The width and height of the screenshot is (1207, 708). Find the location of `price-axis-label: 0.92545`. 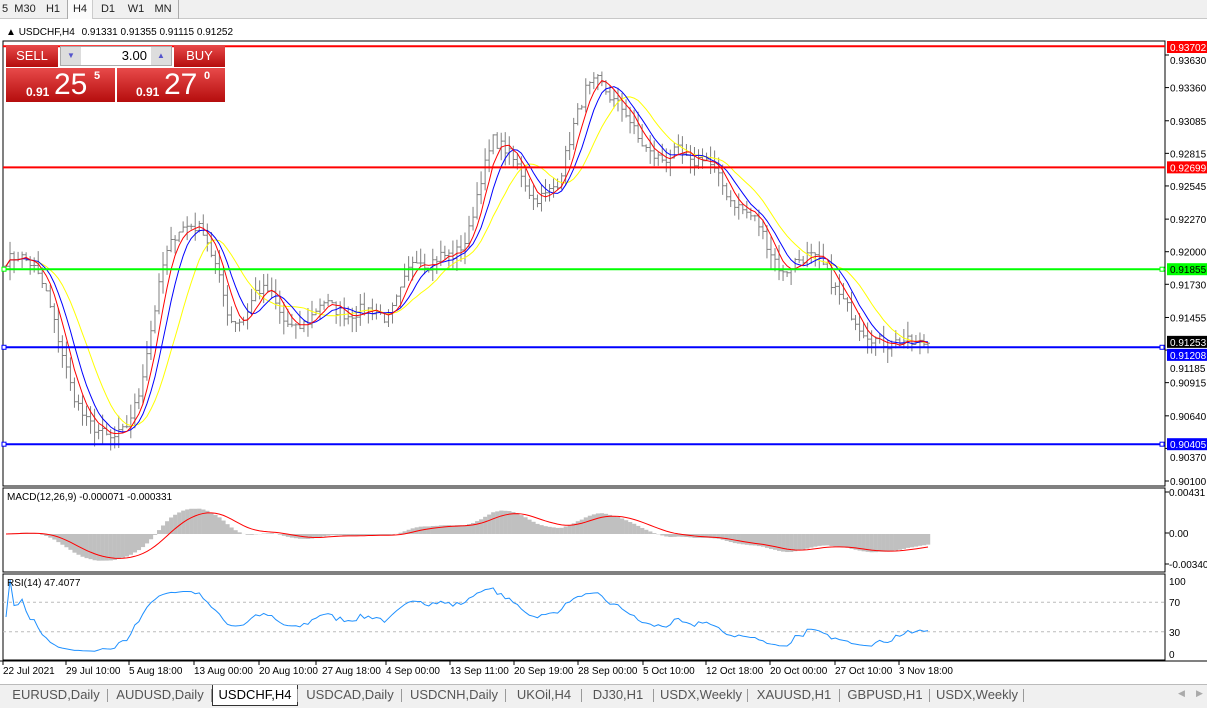

price-axis-label: 0.92545 is located at coordinates (1188, 187).